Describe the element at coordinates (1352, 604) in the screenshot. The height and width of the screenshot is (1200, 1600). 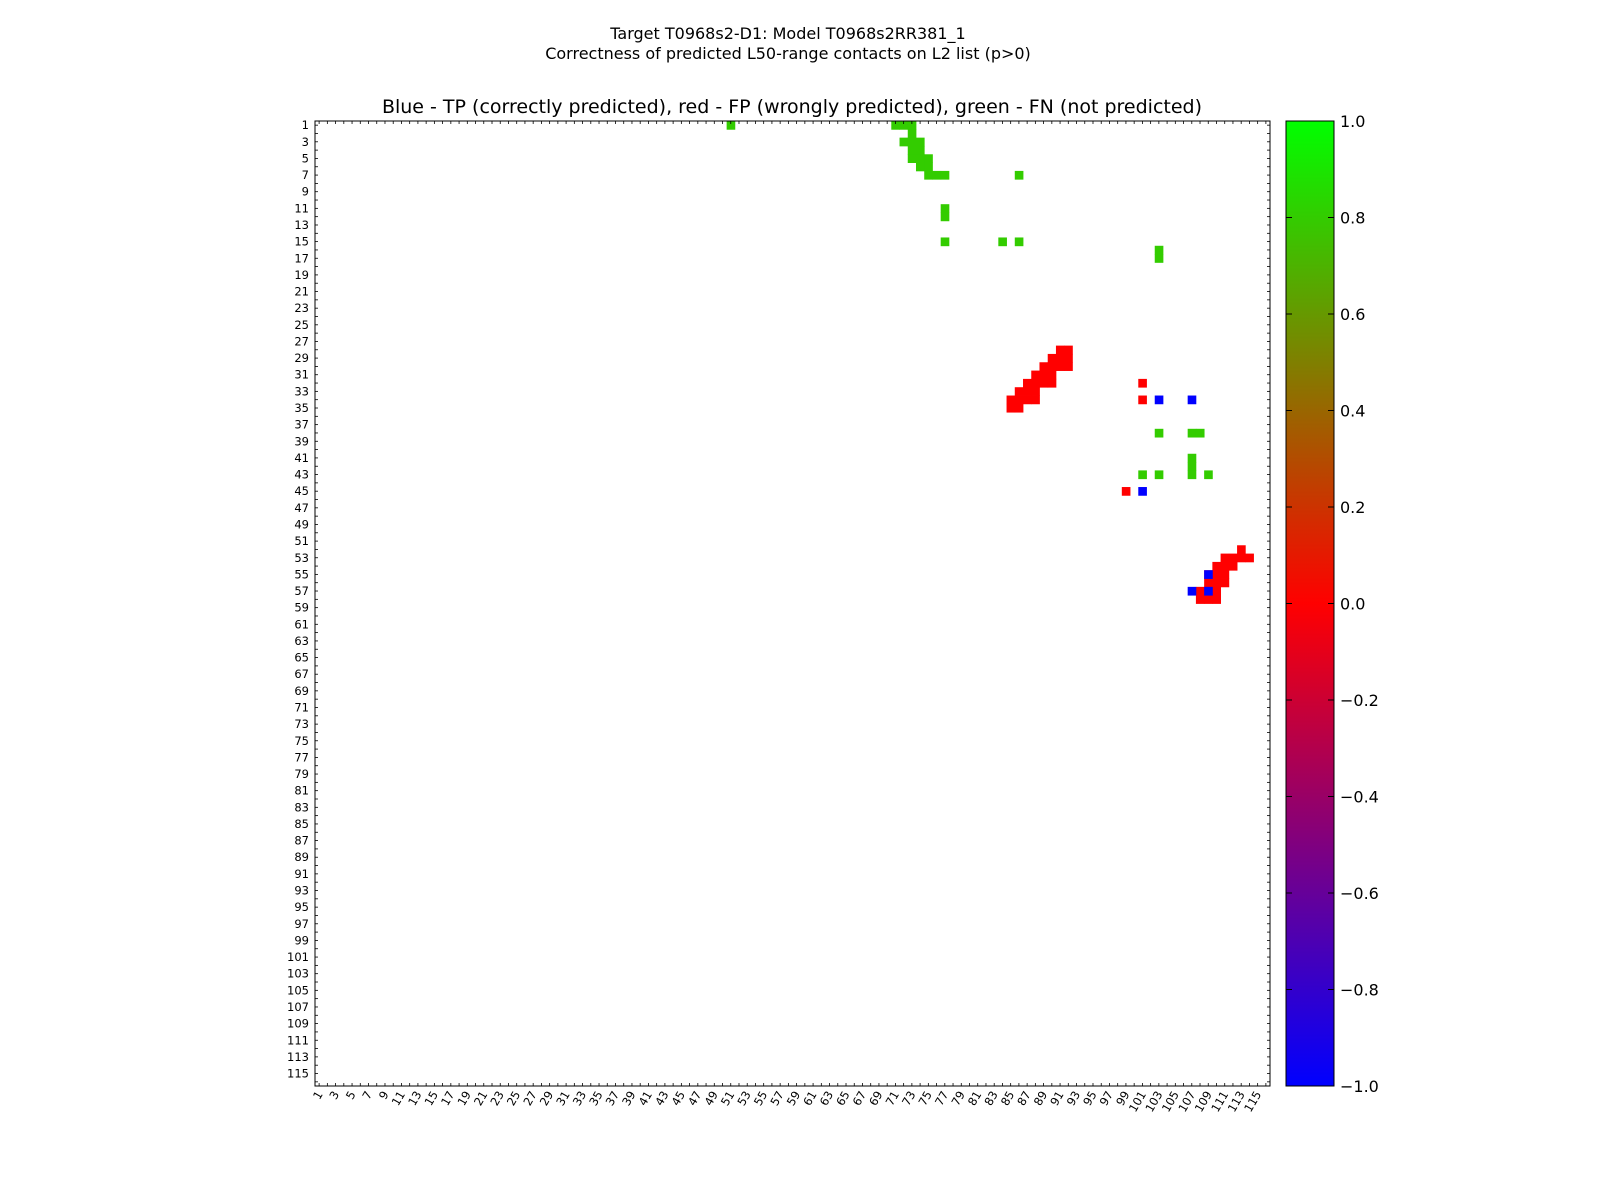
I see `colorbar-tick-label: 0.0` at that location.